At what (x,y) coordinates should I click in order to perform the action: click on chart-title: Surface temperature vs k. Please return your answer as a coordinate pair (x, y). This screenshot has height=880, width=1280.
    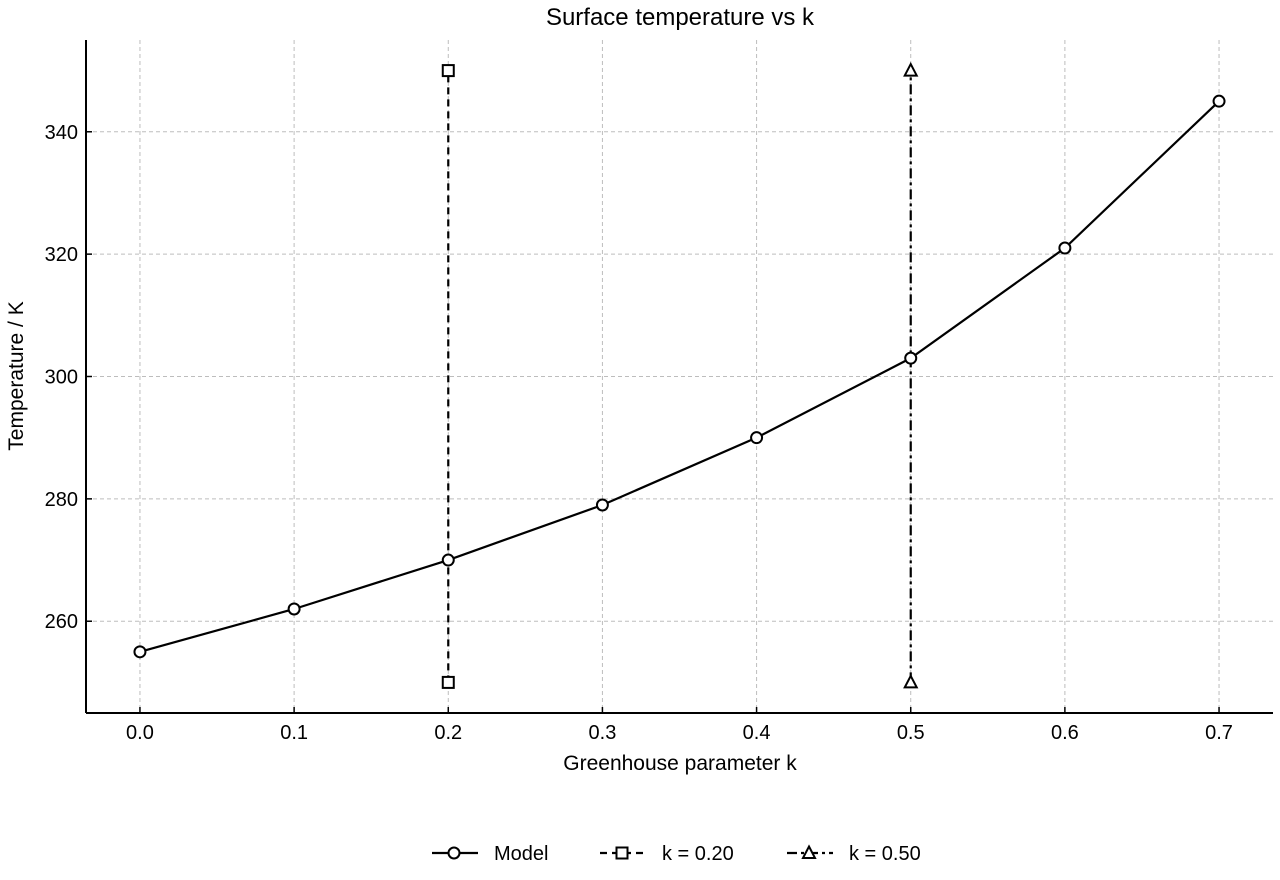
    Looking at the image, I should click on (680, 17).